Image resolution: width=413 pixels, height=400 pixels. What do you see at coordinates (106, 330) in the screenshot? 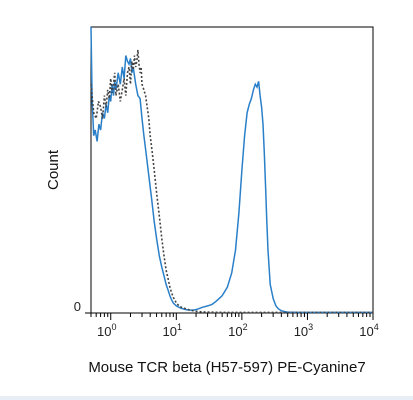
I see `x-tick-label: 10⁰` at bounding box center [106, 330].